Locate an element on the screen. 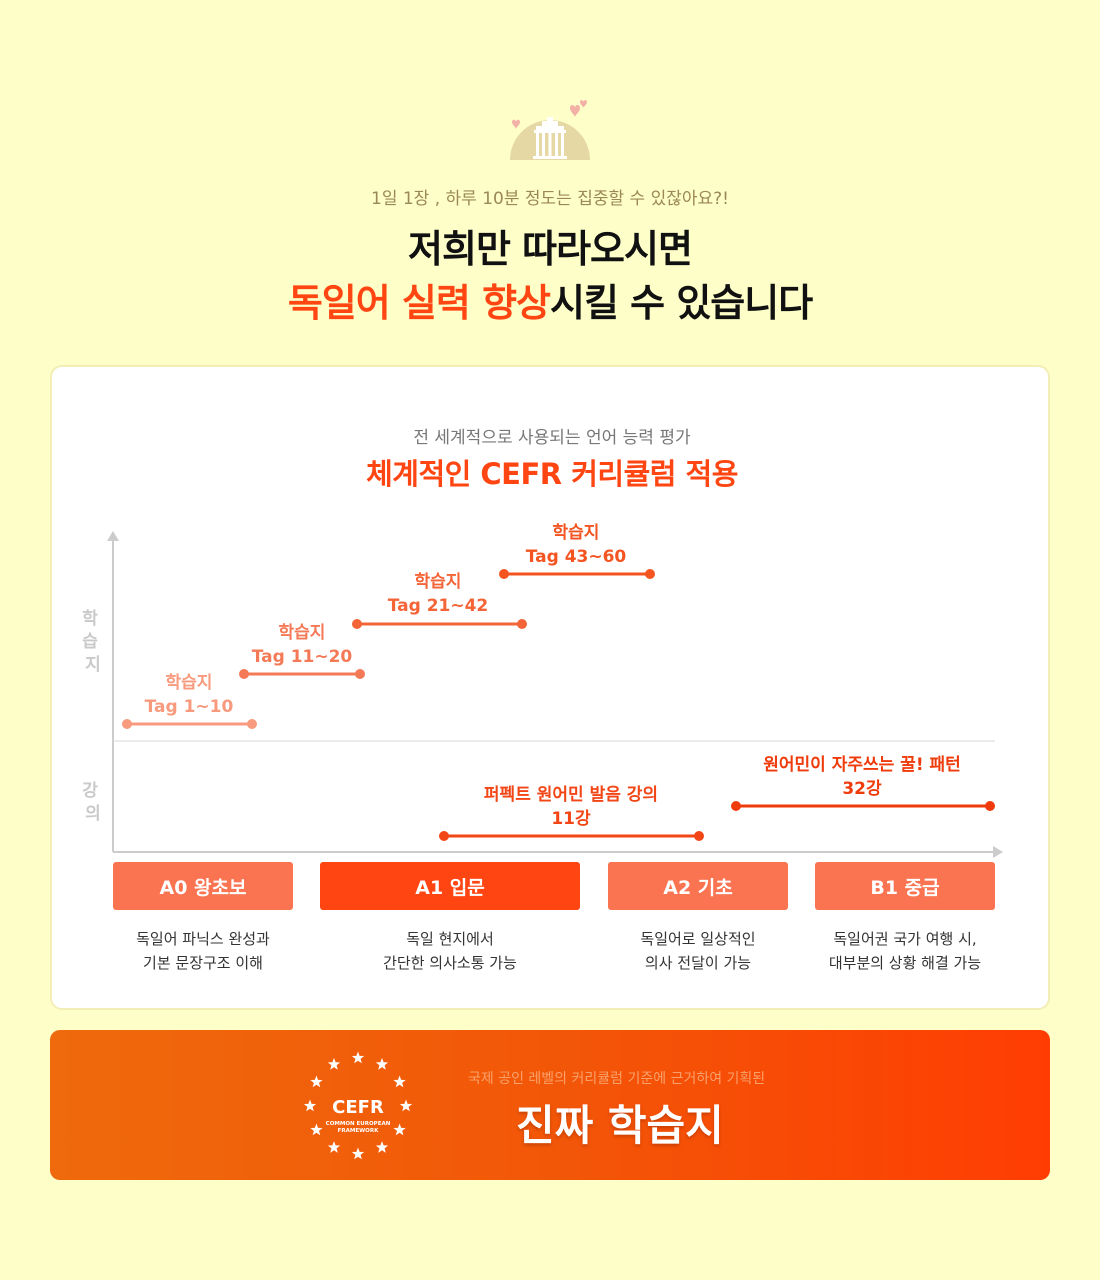  lecture-1-count: 11강 is located at coordinates (571, 819).